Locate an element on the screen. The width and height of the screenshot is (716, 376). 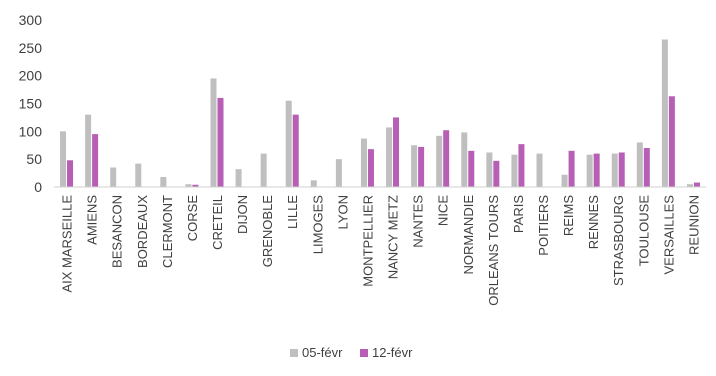
x-category-label: LYON is located at coordinates (342, 212).